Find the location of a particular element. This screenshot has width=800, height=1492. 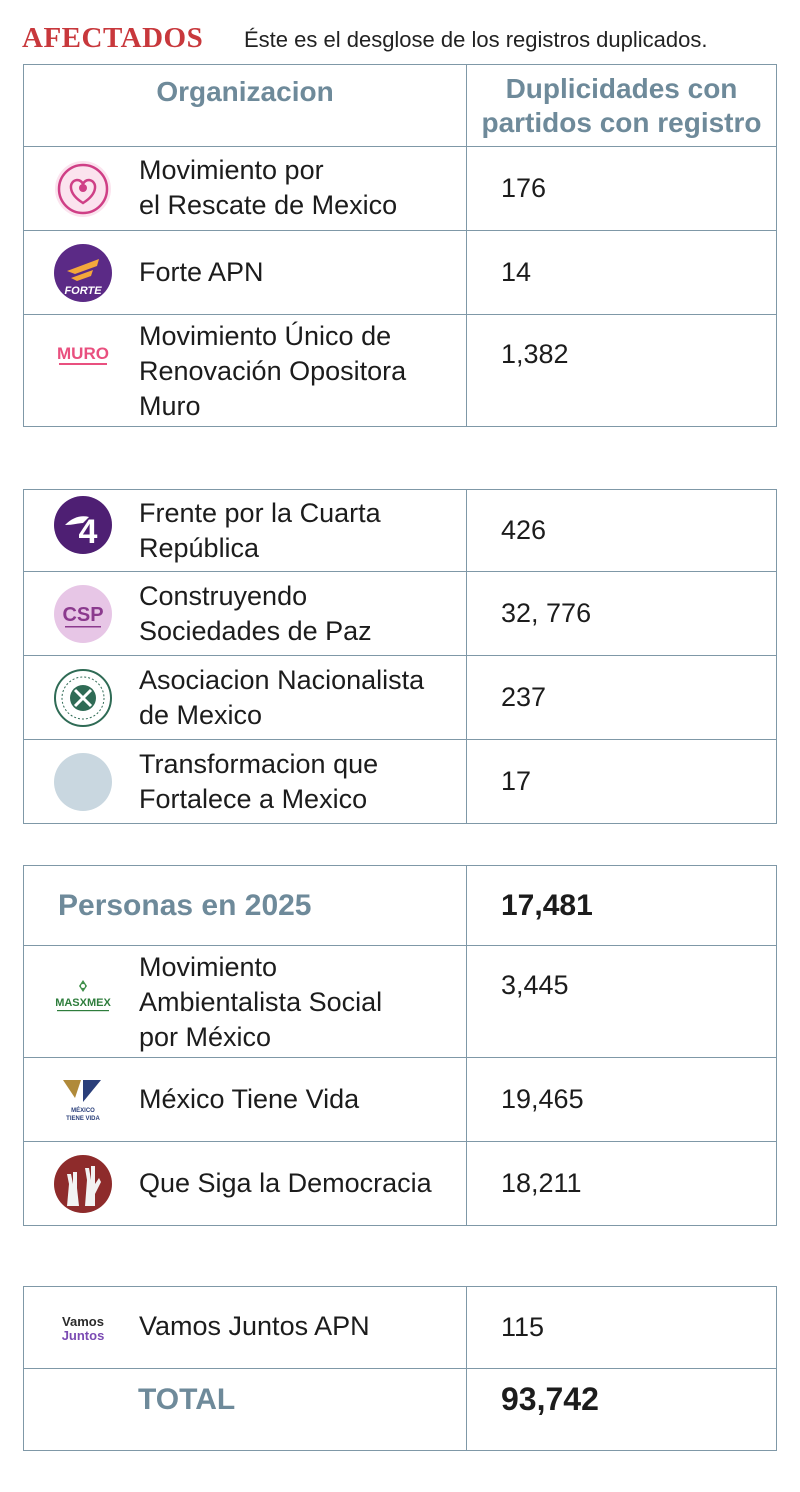

summary-label: Personas en 2025 is located at coordinates (245, 905).